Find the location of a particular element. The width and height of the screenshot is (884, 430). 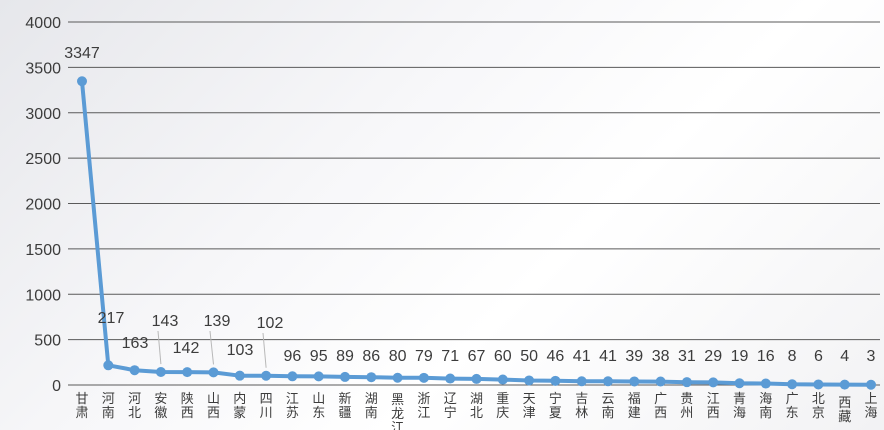

data-label: 3347 is located at coordinates (82, 53).